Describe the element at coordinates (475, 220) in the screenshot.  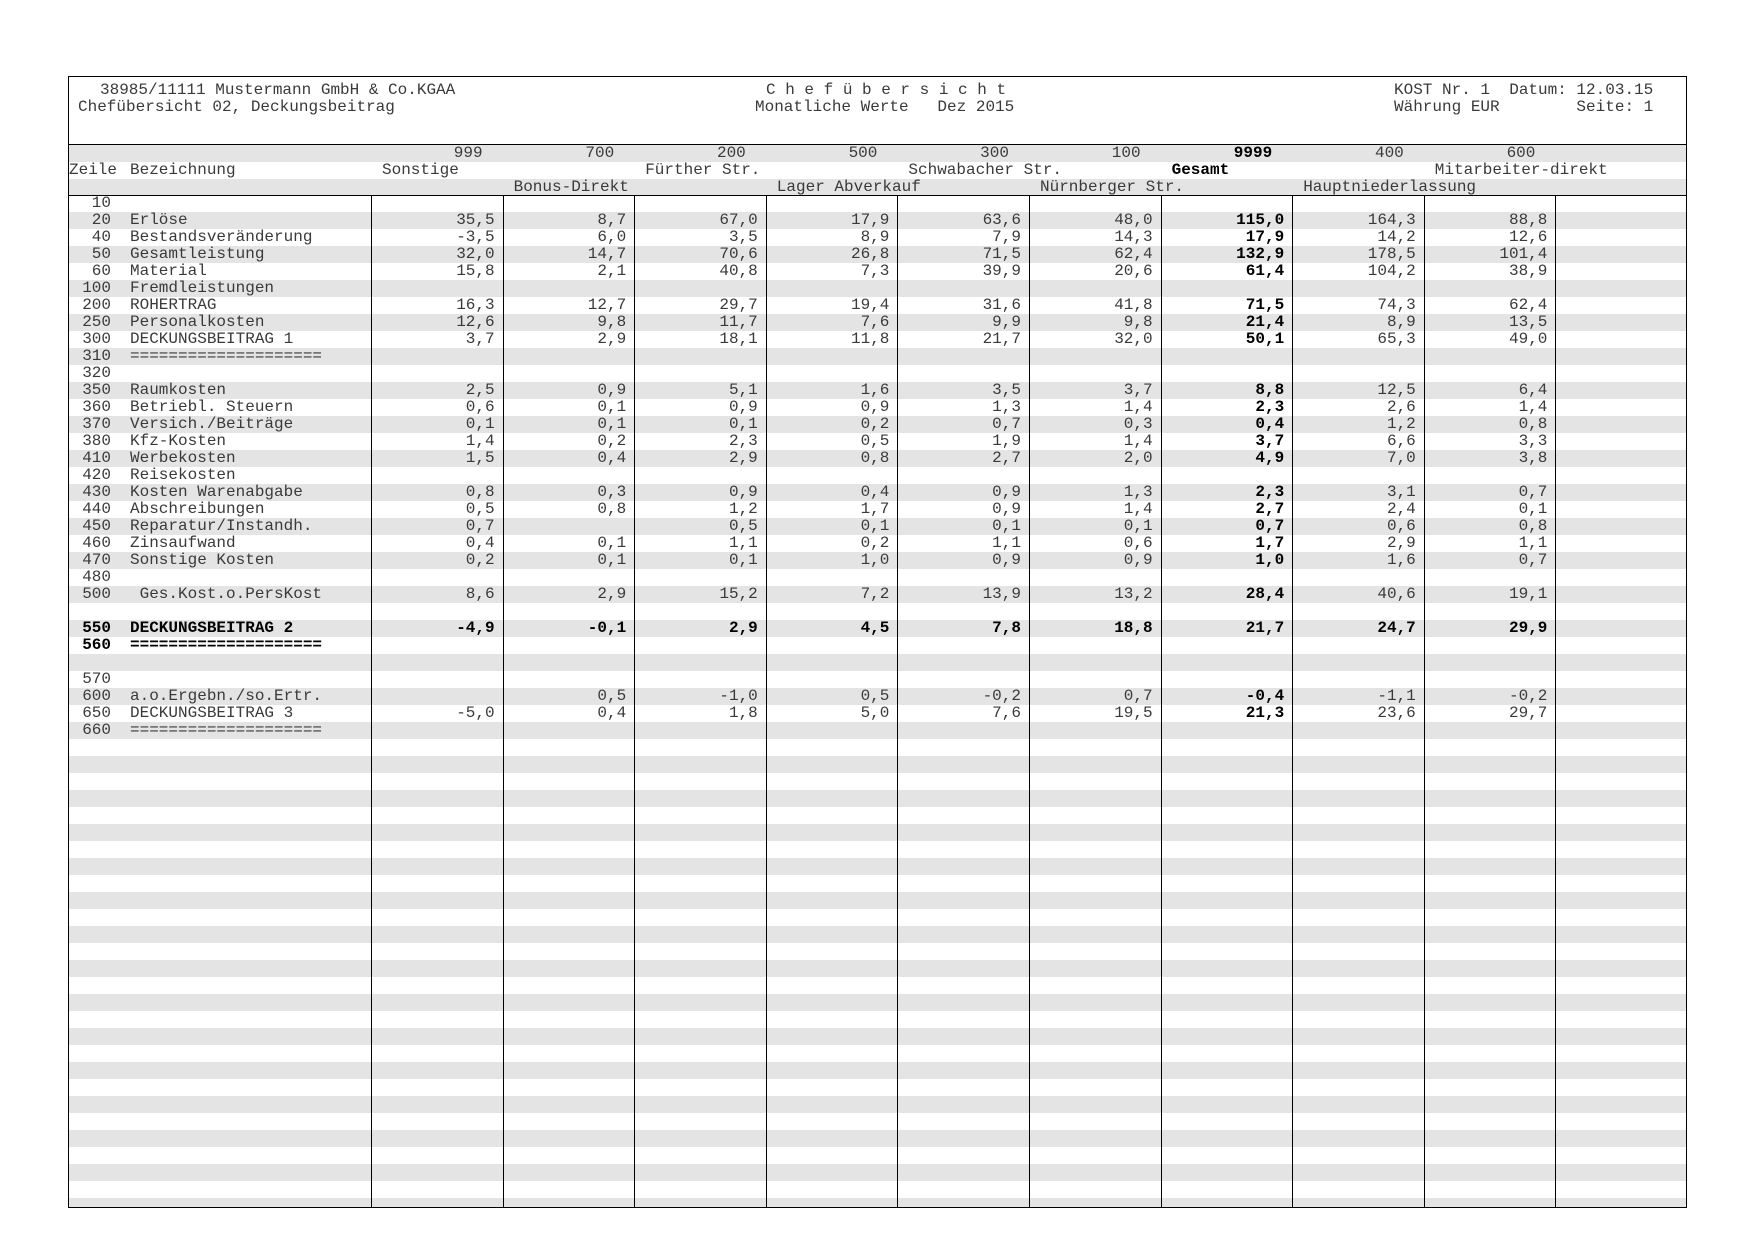
I see `row-value: 35,5` at that location.